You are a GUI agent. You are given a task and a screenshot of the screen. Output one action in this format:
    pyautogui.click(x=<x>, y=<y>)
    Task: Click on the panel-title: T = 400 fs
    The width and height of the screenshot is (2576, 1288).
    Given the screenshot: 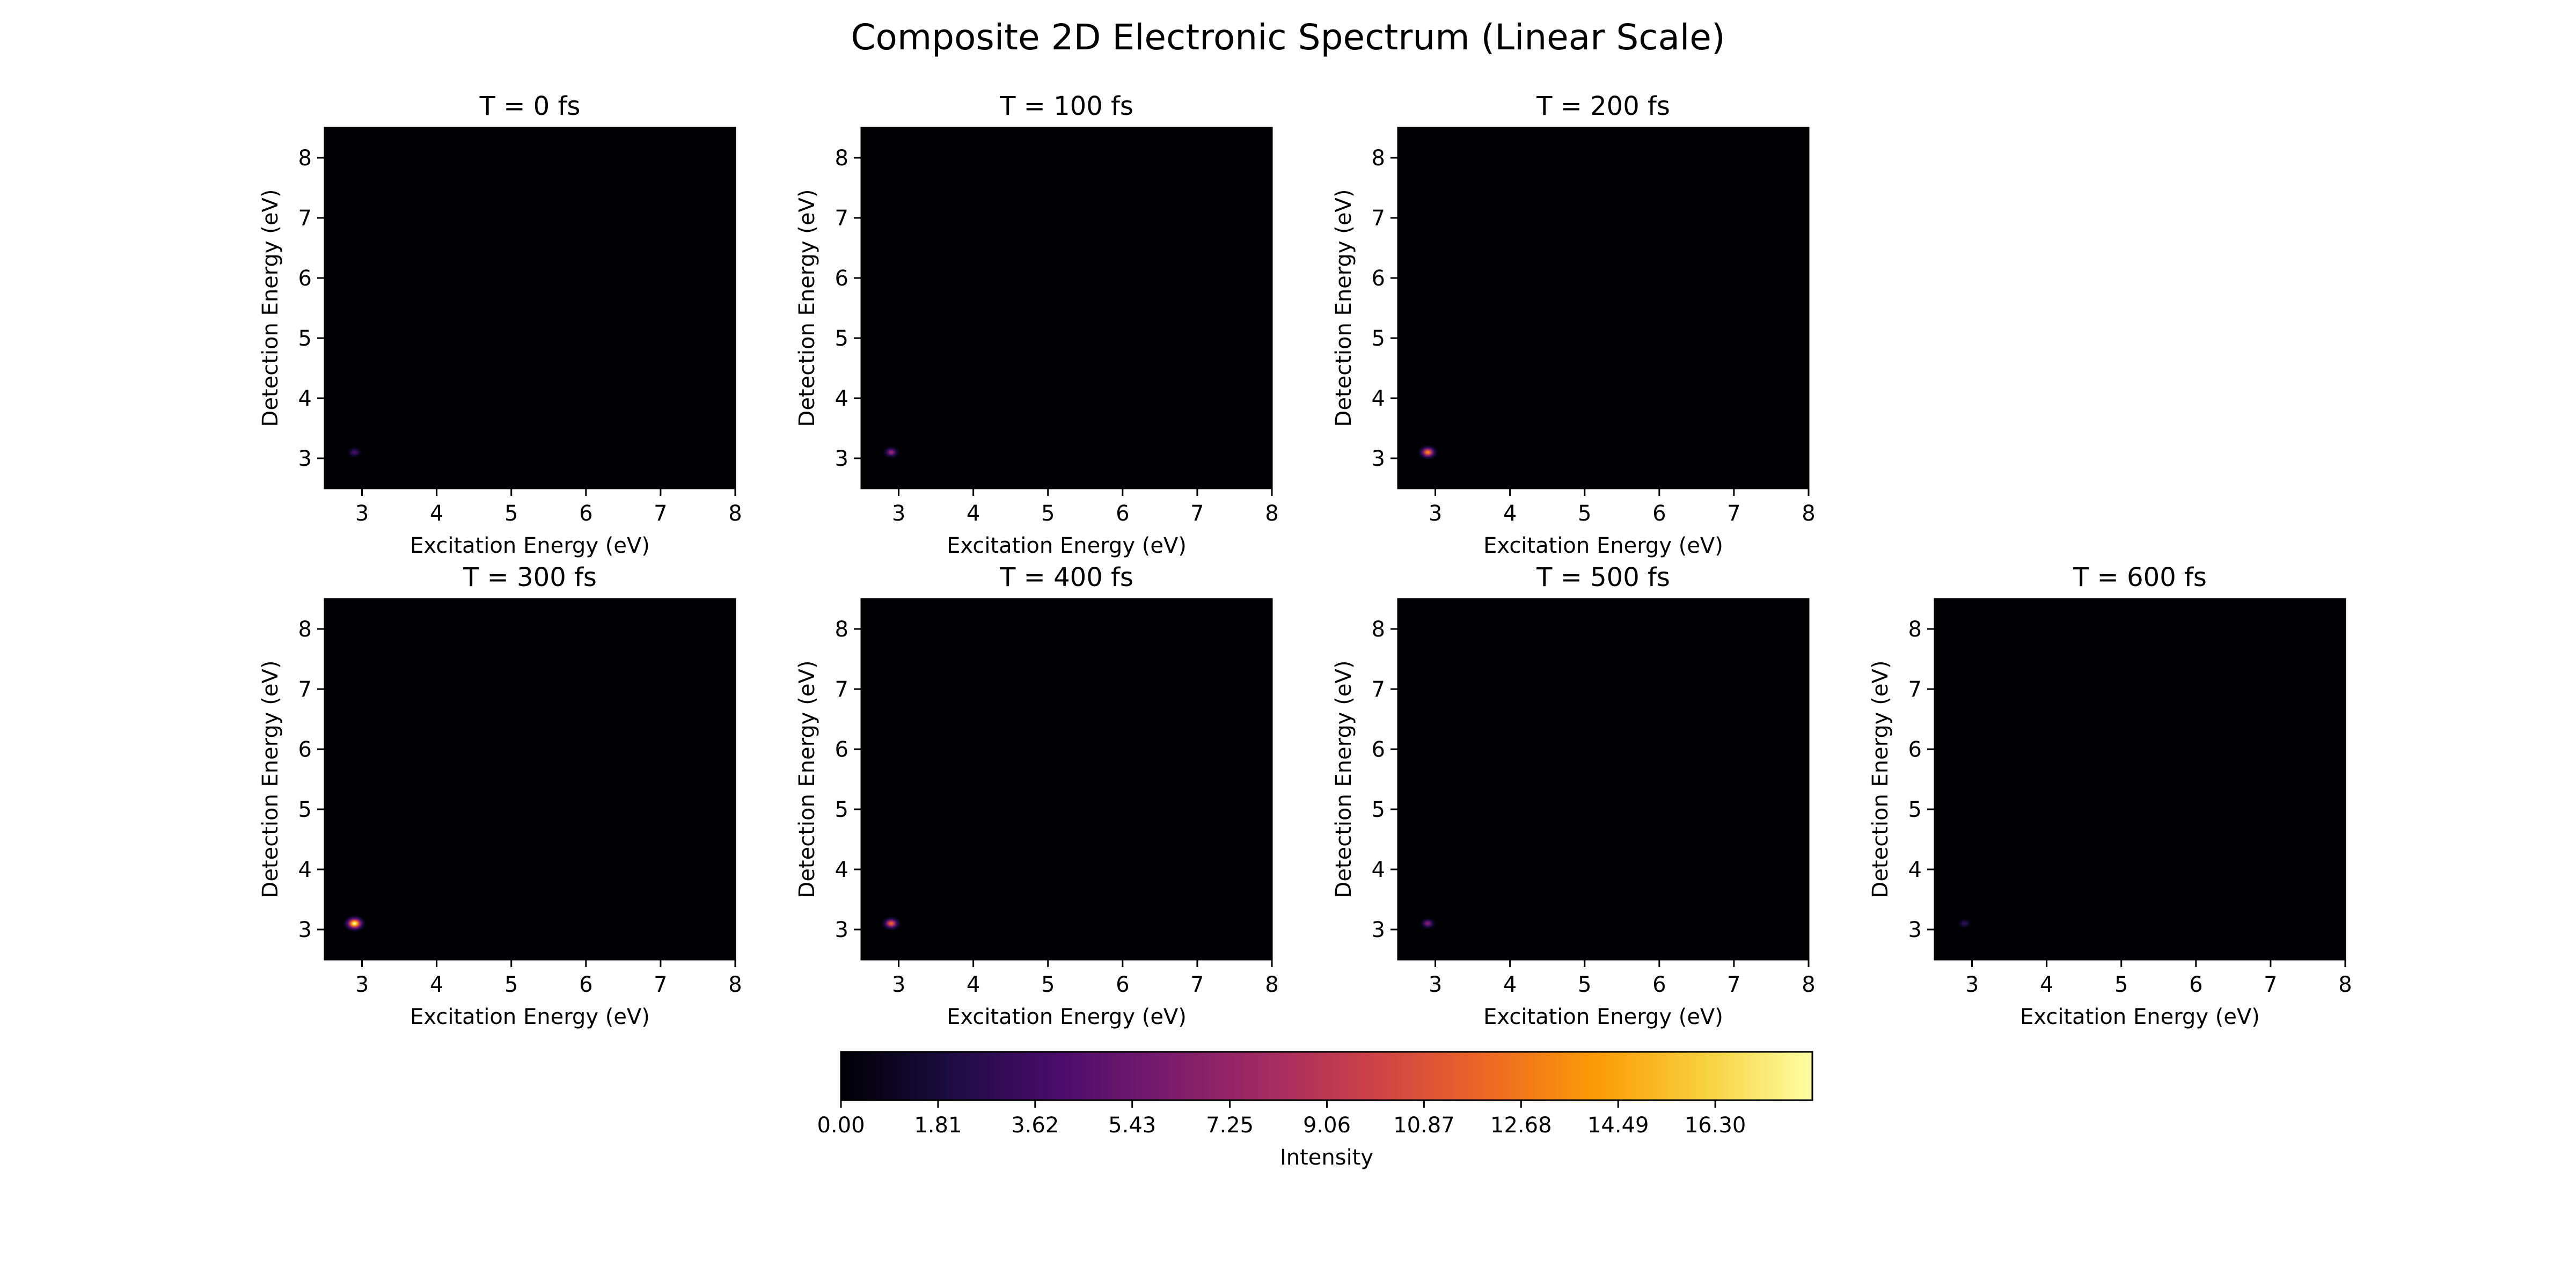 What is the action you would take?
    pyautogui.click(x=1066, y=577)
    